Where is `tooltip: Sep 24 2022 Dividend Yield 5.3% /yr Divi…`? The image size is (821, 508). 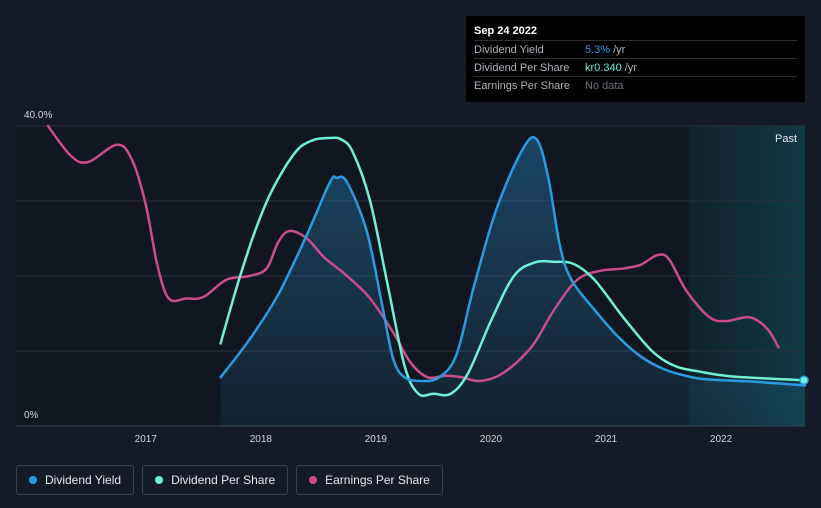
tooltip: Sep 24 2022 Dividend Yield 5.3% /yr Divi… is located at coordinates (635, 59).